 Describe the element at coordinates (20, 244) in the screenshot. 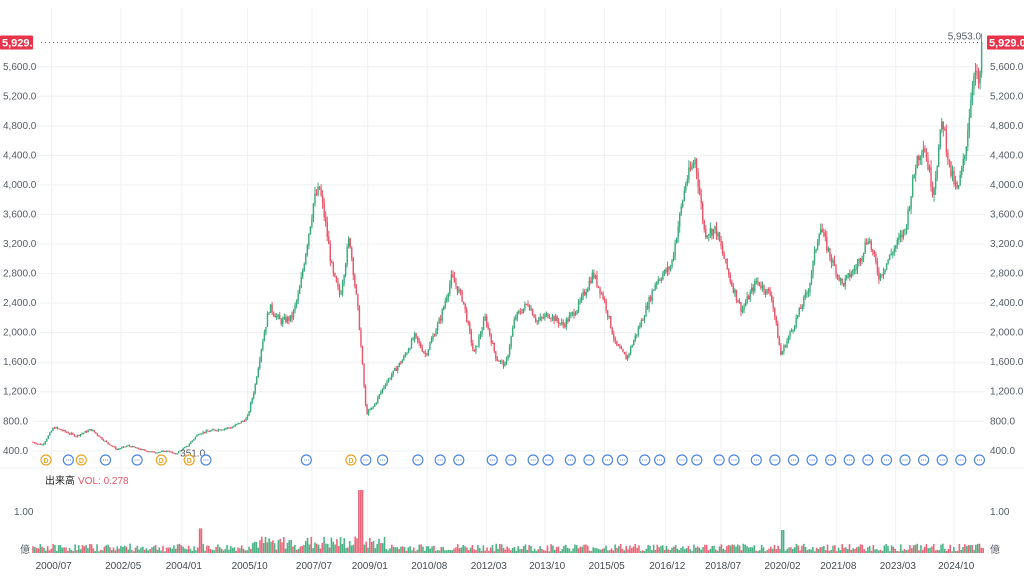

I see `price-tick-left: 3,200.0` at that location.